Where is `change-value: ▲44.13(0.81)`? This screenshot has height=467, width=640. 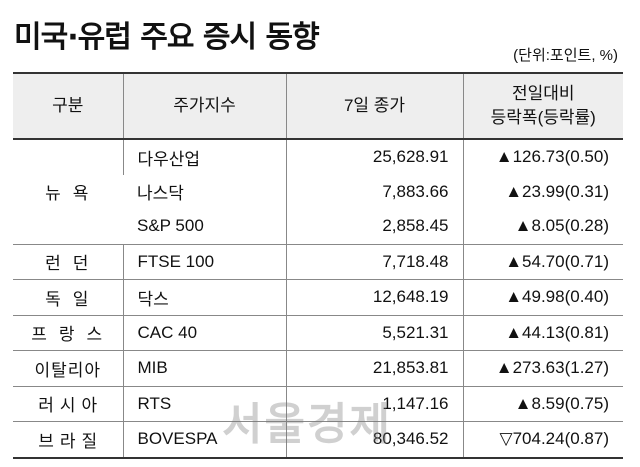
change-value: ▲44.13(0.81) is located at coordinates (542, 332).